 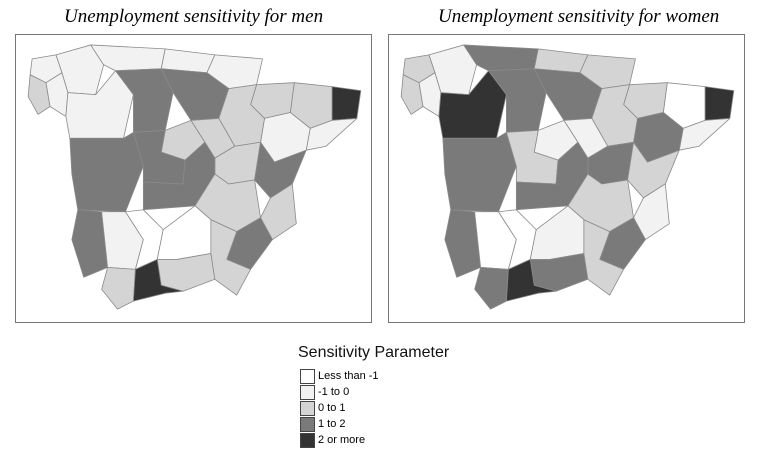 I want to click on map-title-men: Unemployment sensitivity for men, so click(x=194, y=16).